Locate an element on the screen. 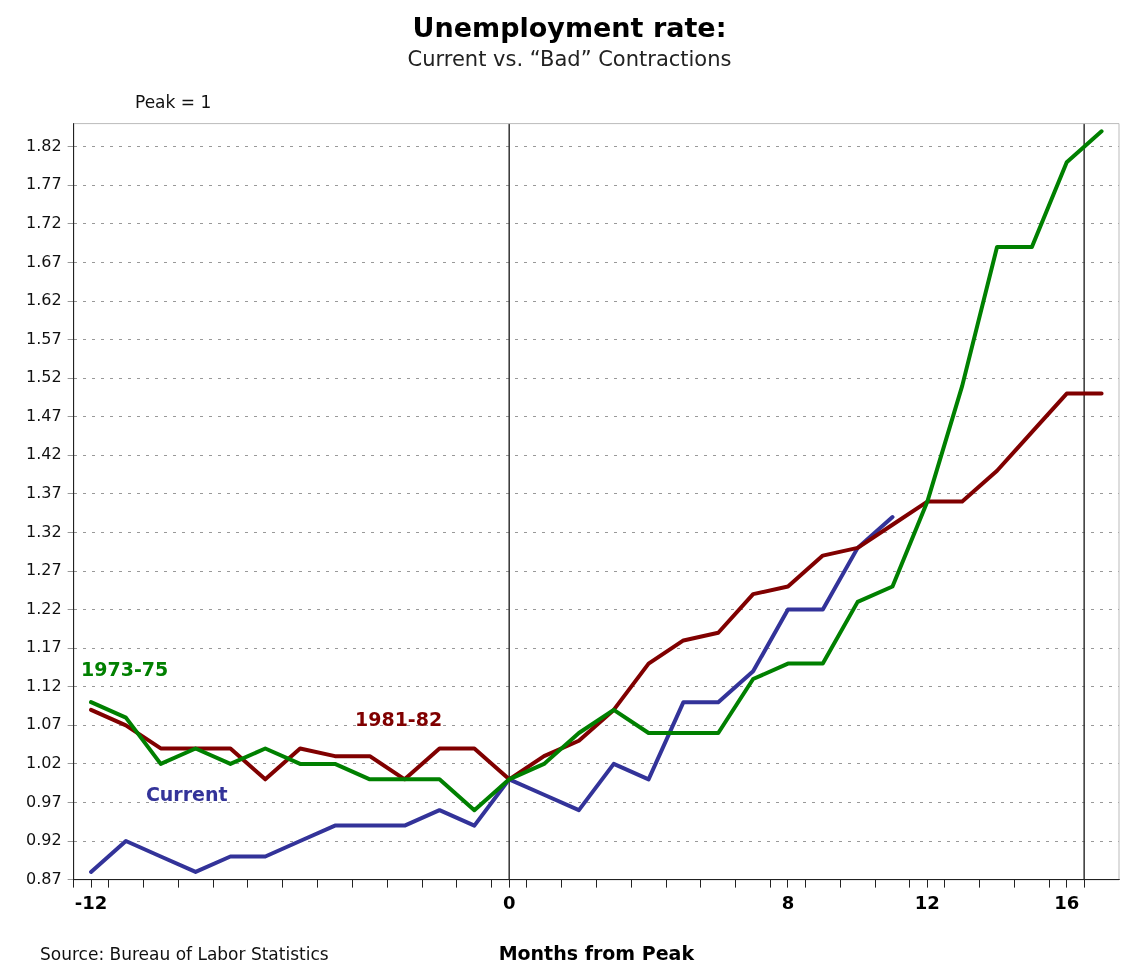  y-tick-label: 1.12 is located at coordinates (44, 685).